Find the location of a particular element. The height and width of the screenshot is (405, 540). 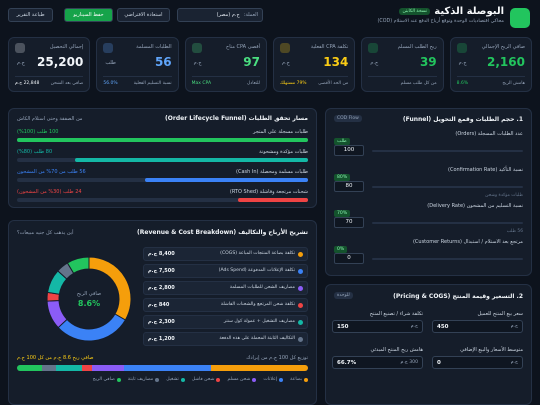

kpi-note-value: 8.6% is located at coordinates (462, 83).